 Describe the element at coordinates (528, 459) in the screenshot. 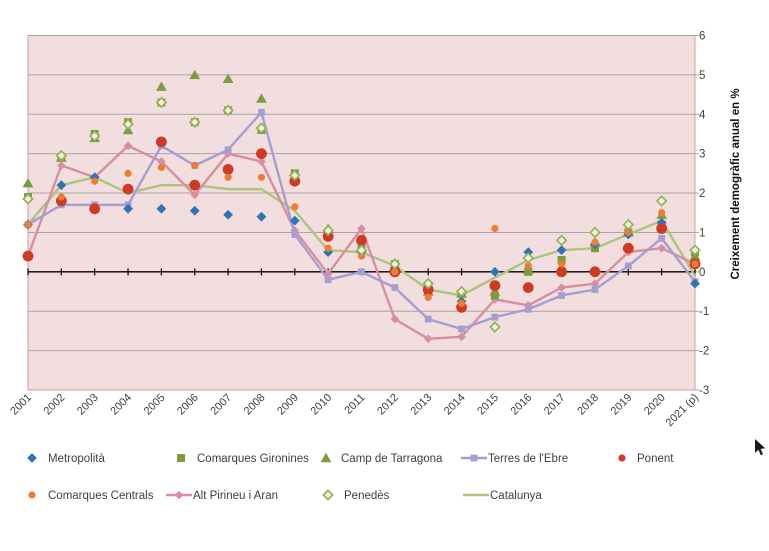

I see `legend-label: Terres de l'Ebre` at that location.